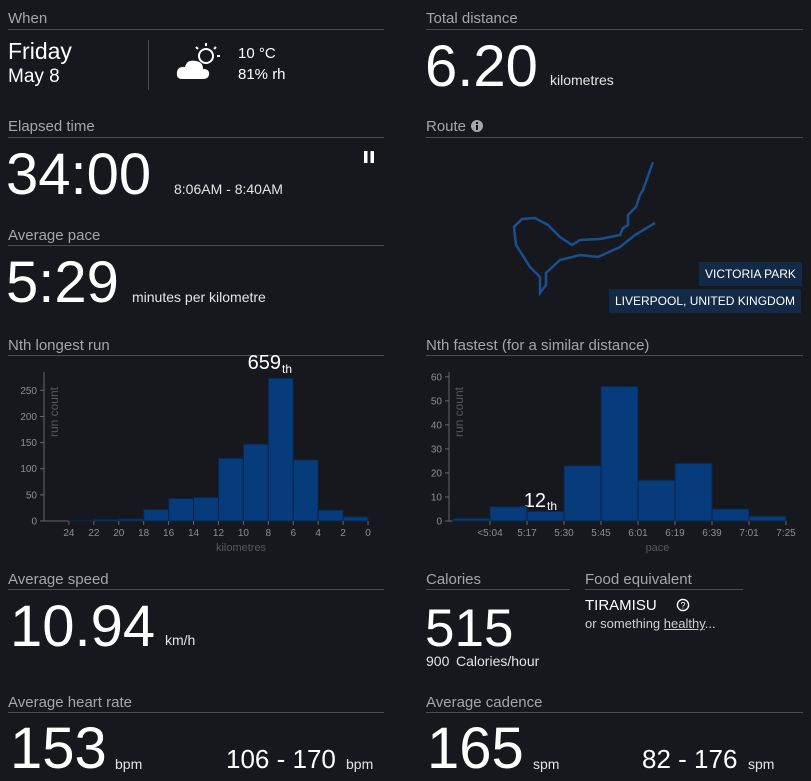 This screenshot has width=811, height=781. I want to click on heart-rate: 153, so click(58, 748).